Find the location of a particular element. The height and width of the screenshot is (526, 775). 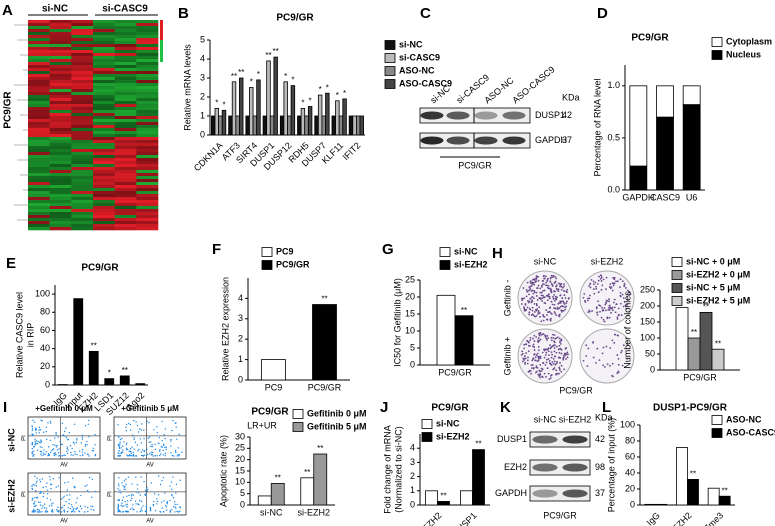

band is located at coordinates (575, 439).